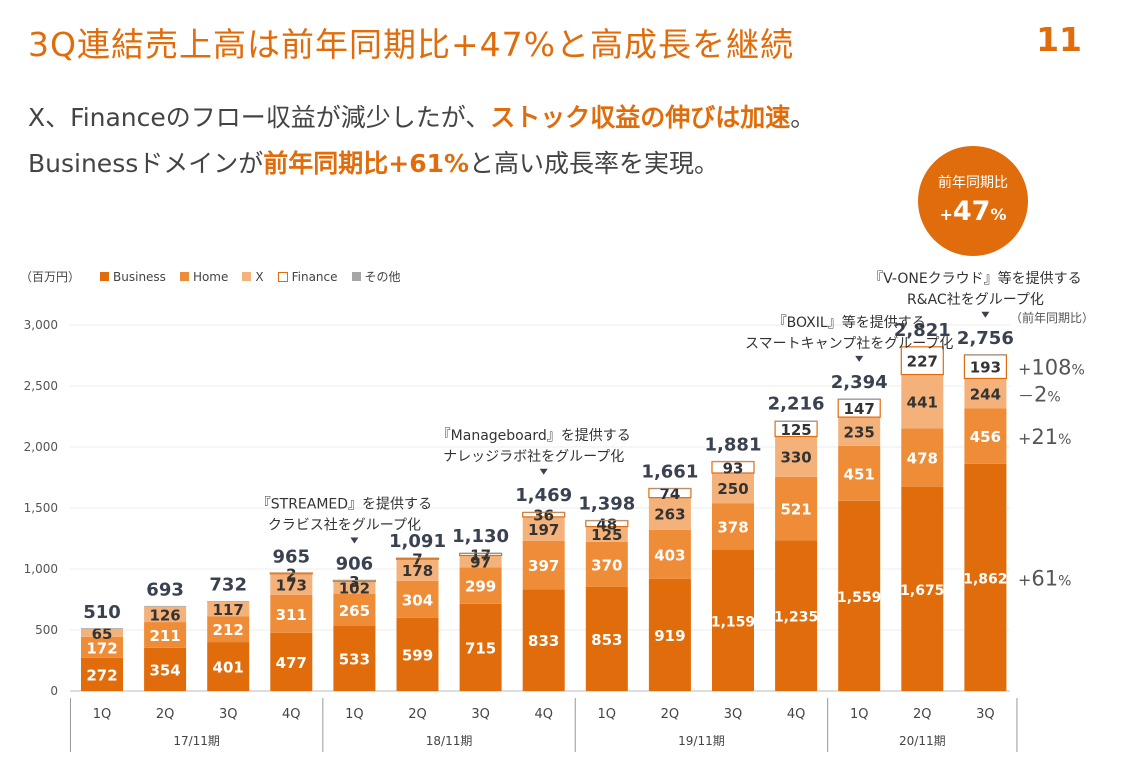 Image resolution: width=1126 pixels, height=757 pixels. Describe the element at coordinates (165, 589) in the screenshot. I see `bar-total-label: 693` at that location.